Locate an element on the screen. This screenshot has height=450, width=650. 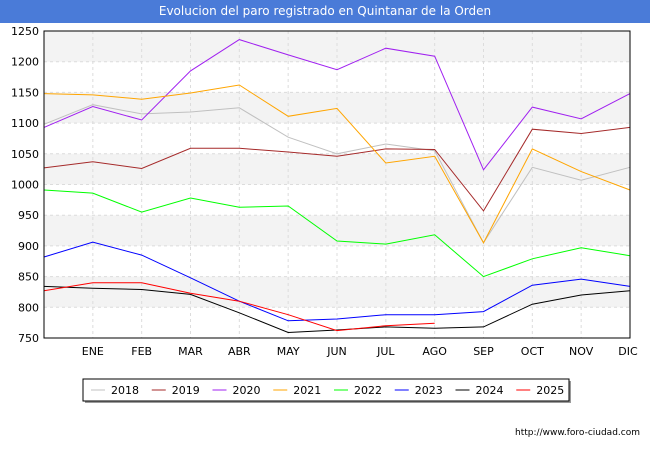
legend-label-2018: 2018 is located at coordinates (125, 390).